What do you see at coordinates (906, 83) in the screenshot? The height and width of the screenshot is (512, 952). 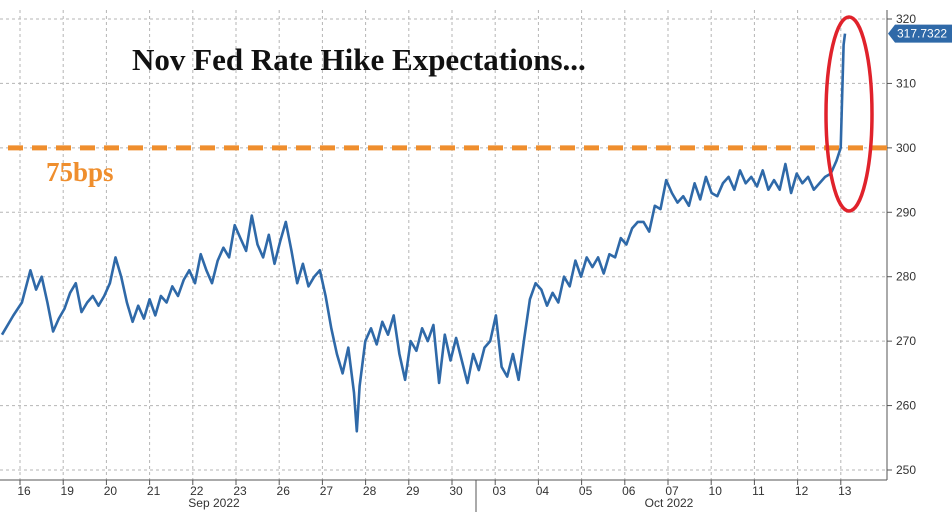 I see `y-tick-label-310: 310` at bounding box center [906, 83].